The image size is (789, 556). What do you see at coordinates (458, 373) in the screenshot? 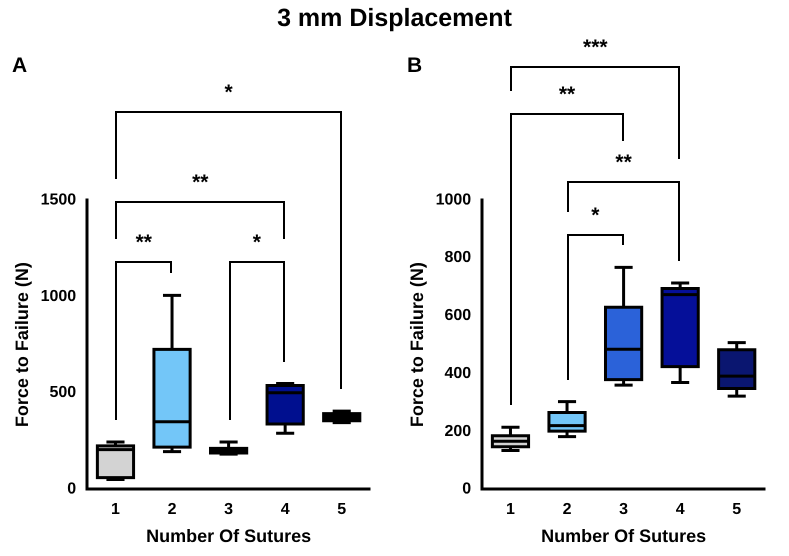
I see `y-tick-label: 400` at bounding box center [458, 373].